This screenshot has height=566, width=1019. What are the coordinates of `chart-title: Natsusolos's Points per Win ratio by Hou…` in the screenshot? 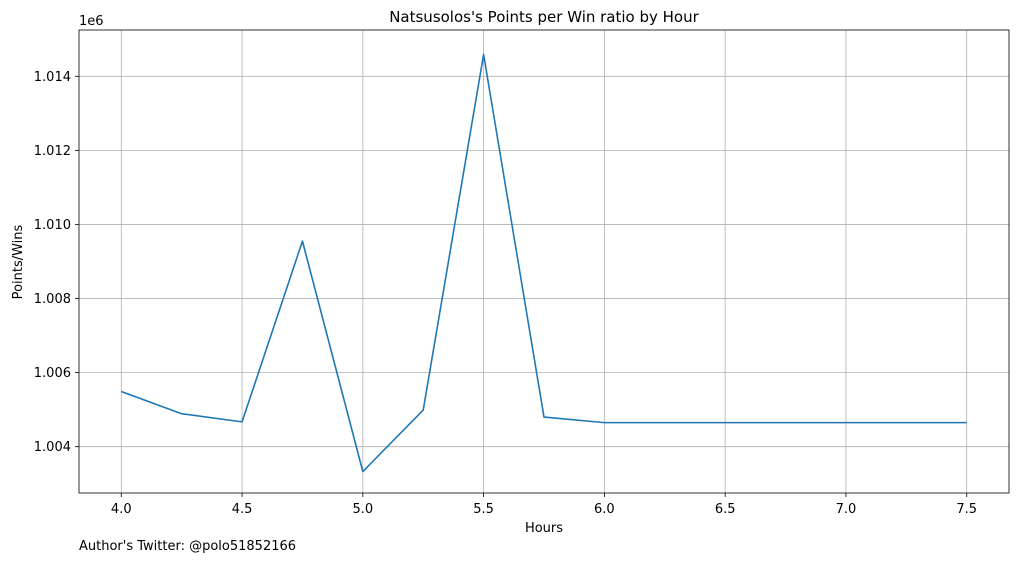 It's located at (544, 17).